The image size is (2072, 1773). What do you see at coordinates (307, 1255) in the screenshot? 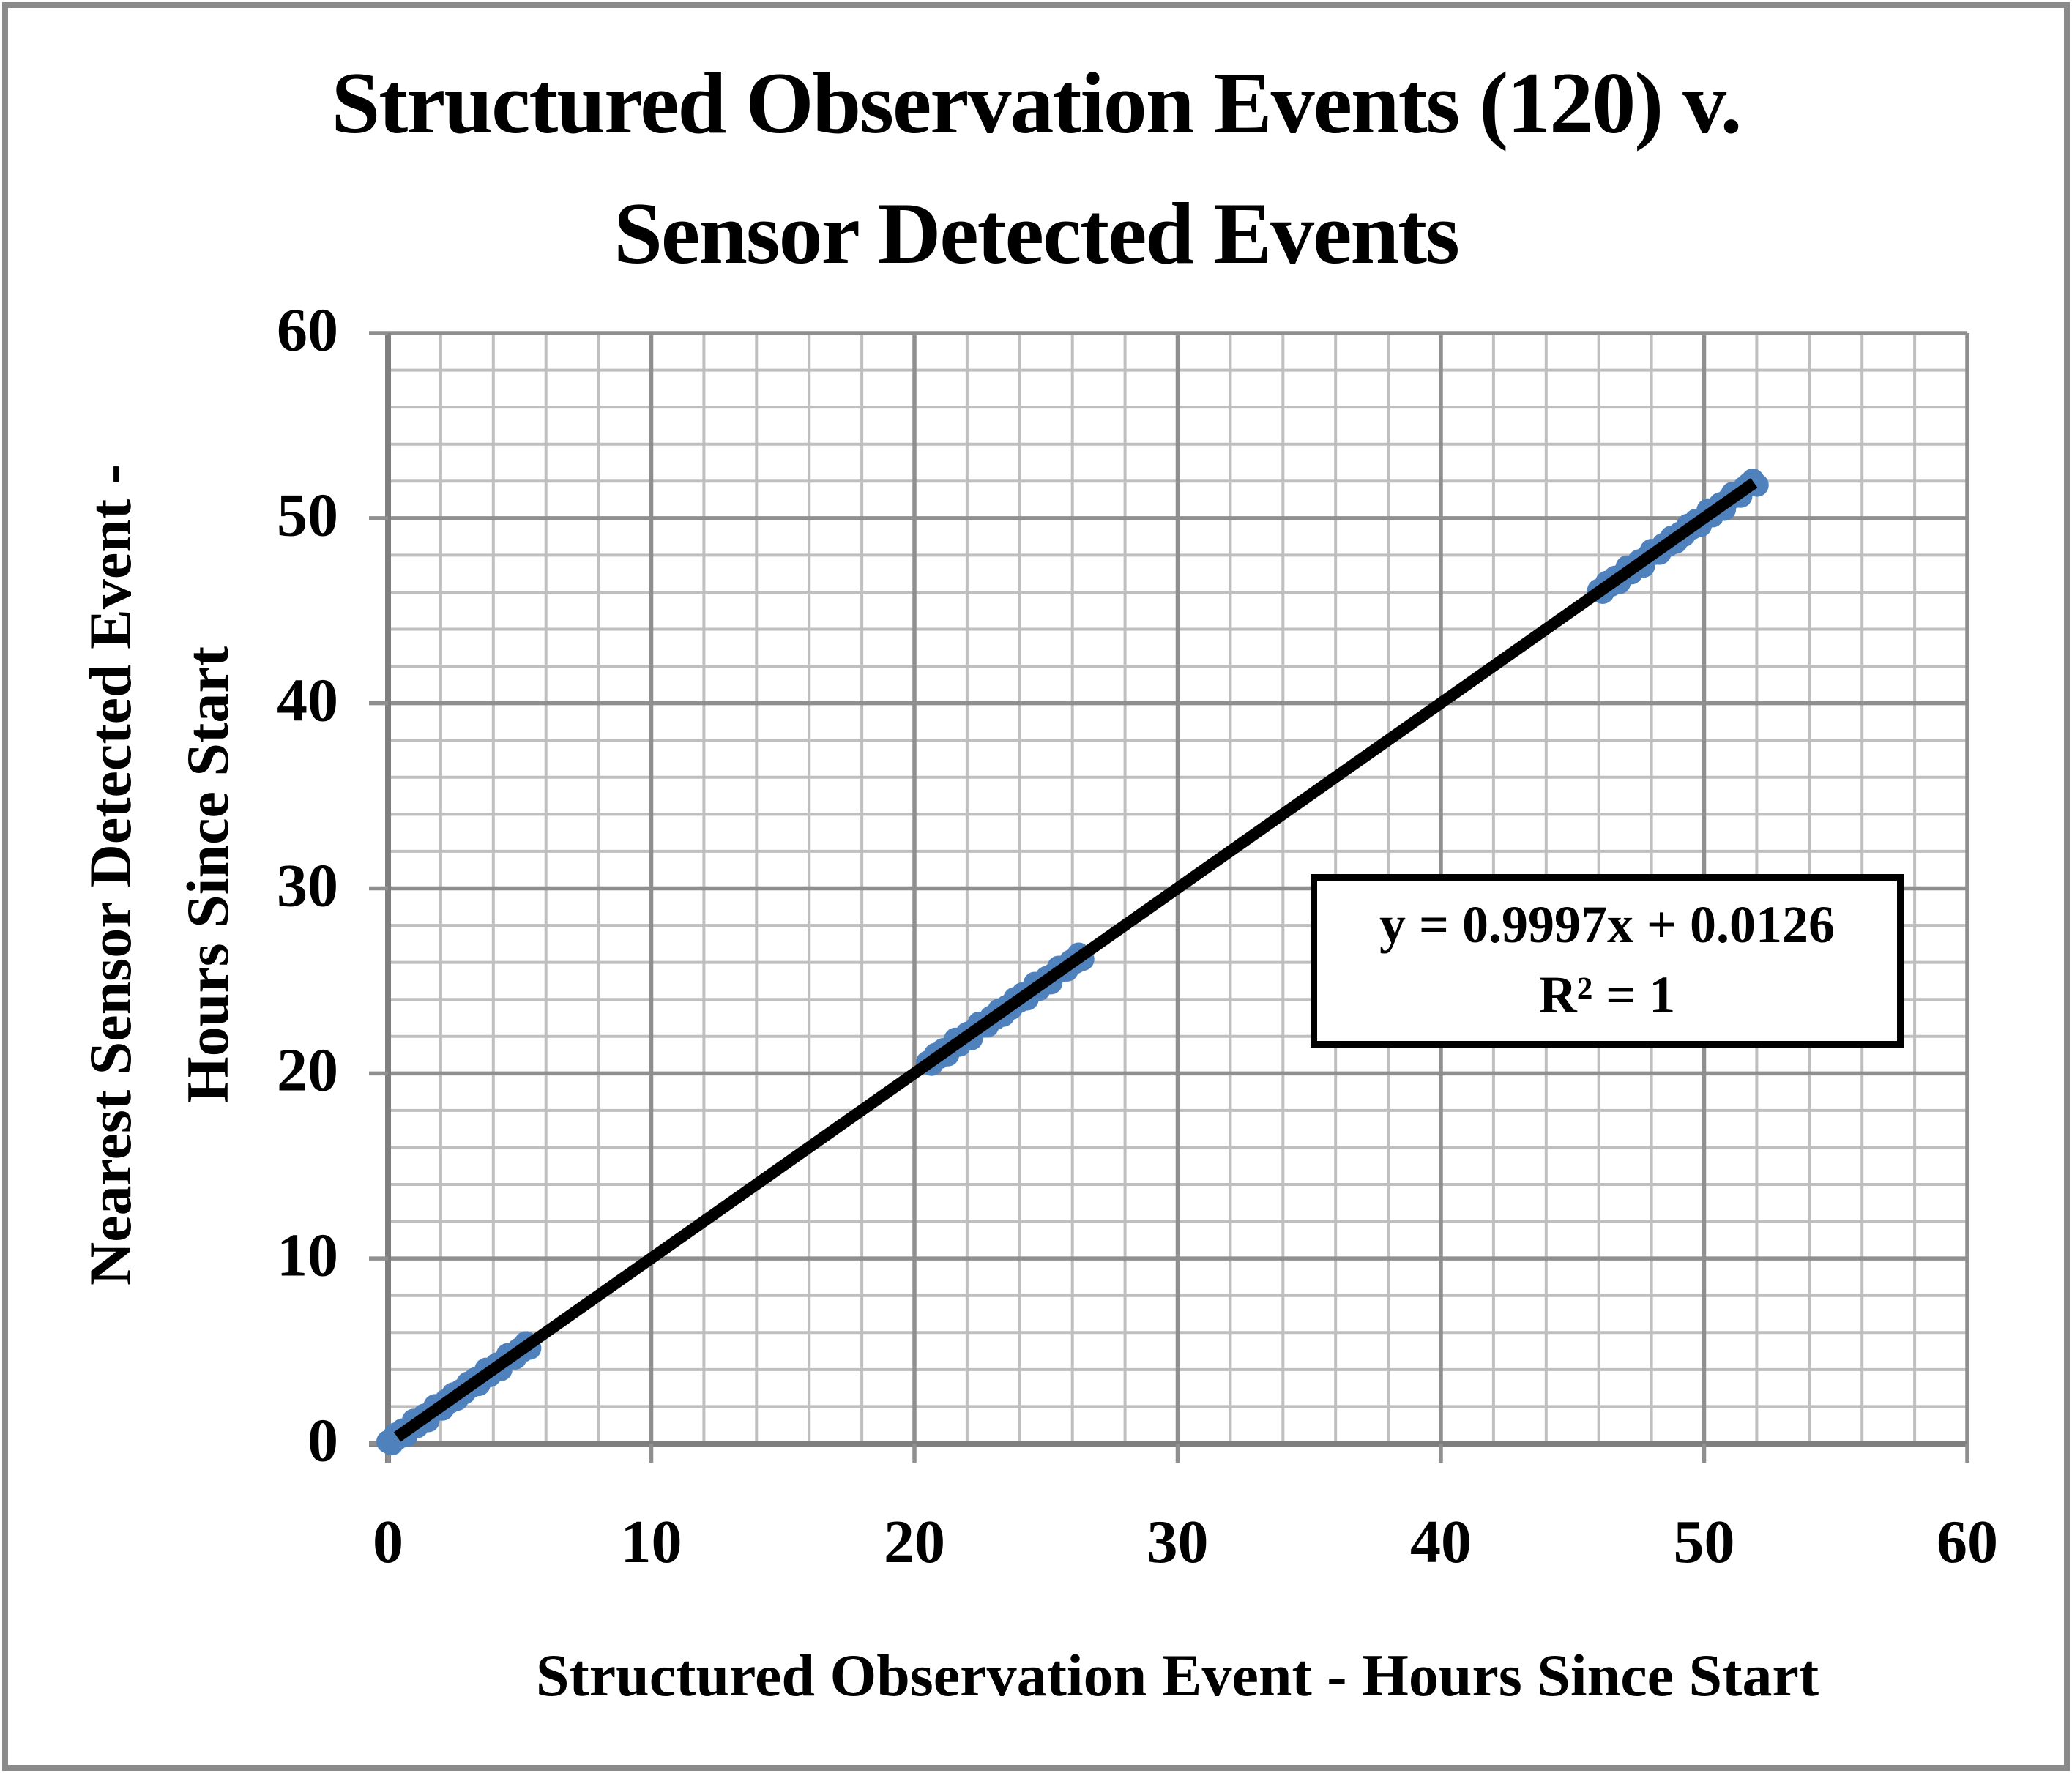
I see `y-tick-label-10: 10` at bounding box center [307, 1255].